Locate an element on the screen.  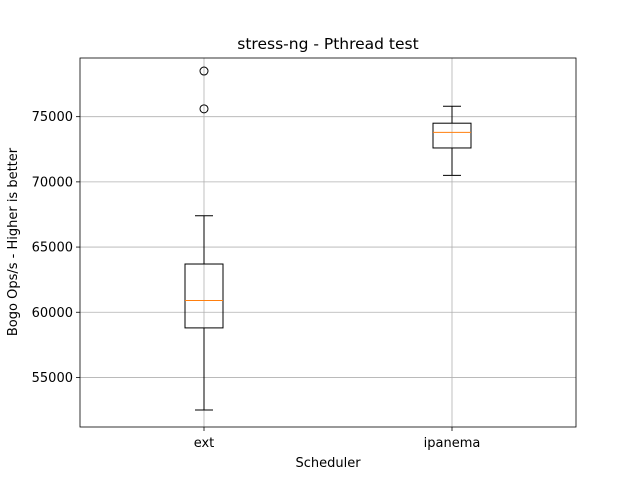
x-tick-label: ext is located at coordinates (204, 443).